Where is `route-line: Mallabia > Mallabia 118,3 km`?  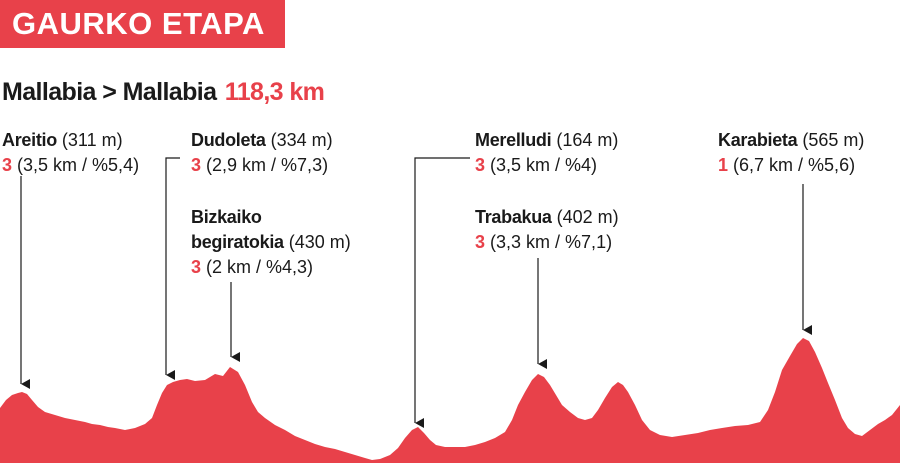
route-line: Mallabia > Mallabia 118,3 km is located at coordinates (163, 92).